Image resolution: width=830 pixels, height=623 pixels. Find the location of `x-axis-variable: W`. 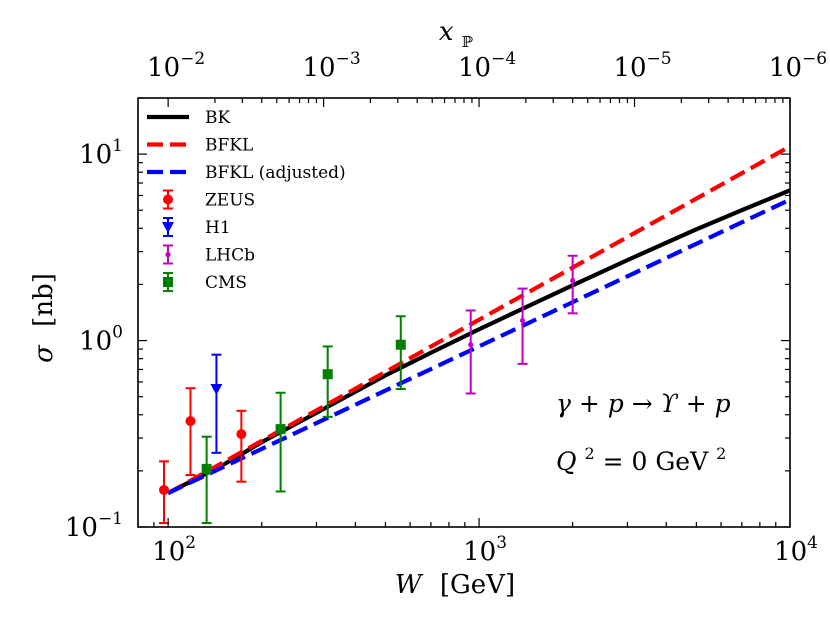

x-axis-variable: W is located at coordinates (409, 585).